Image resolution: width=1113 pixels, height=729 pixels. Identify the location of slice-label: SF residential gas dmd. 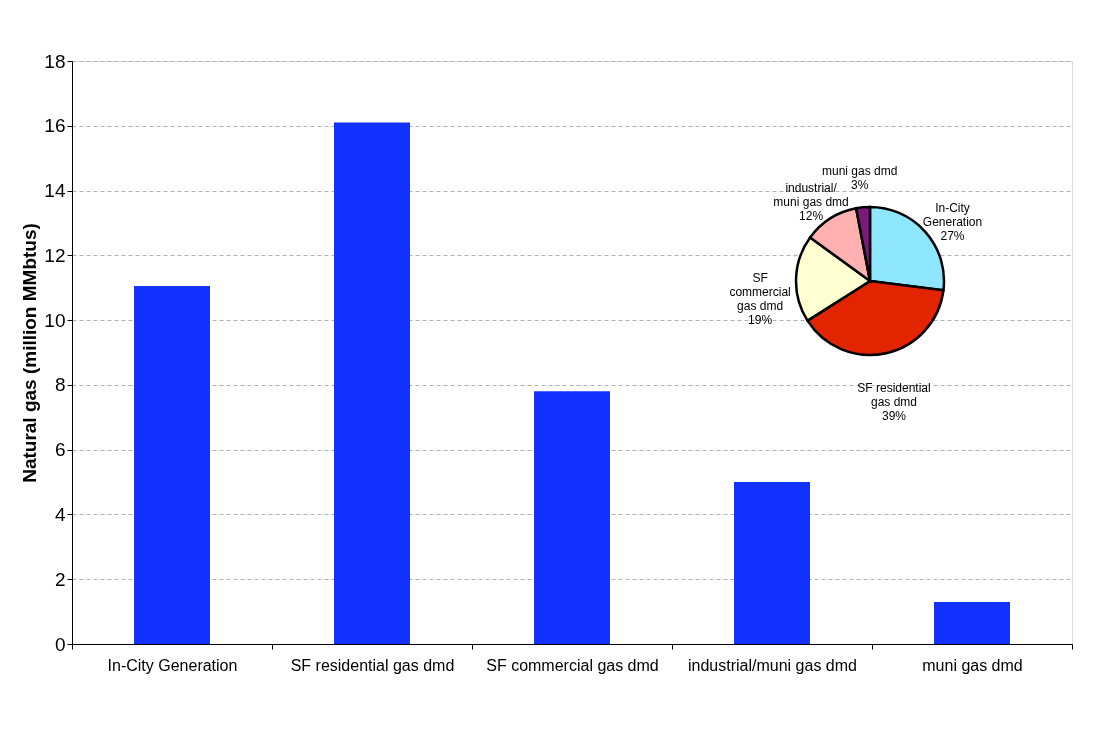
(894, 395).